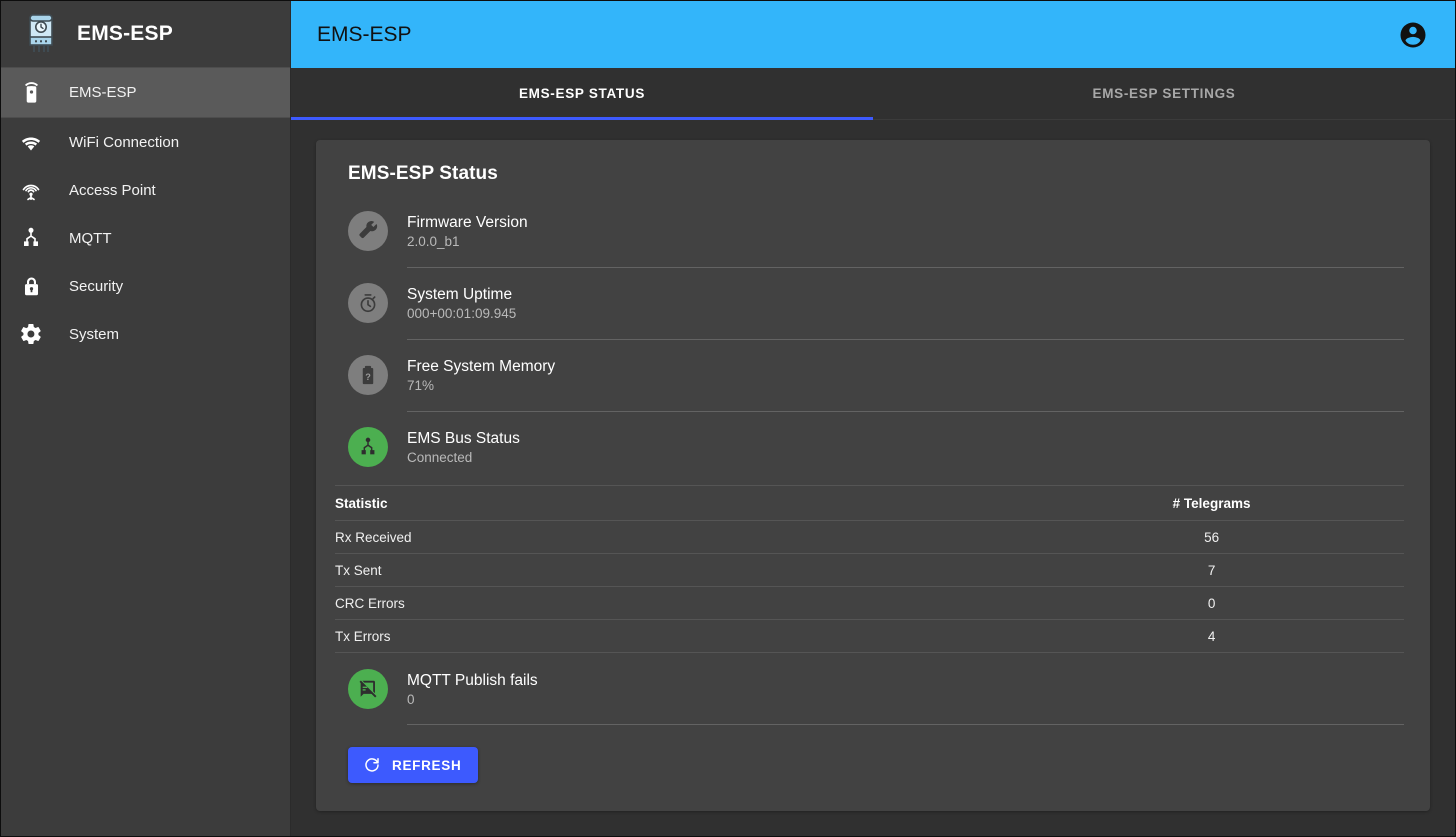  What do you see at coordinates (1211, 603) in the screenshot?
I see `cell-telegrams: 0` at bounding box center [1211, 603].